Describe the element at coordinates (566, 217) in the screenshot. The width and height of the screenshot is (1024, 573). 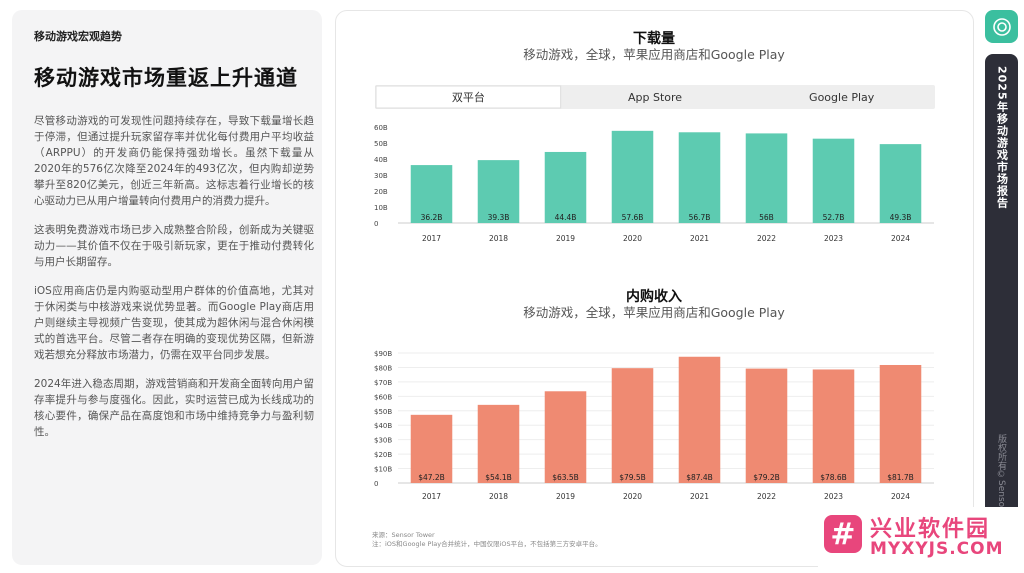
I see `bar-value-label: 44.4B` at that location.